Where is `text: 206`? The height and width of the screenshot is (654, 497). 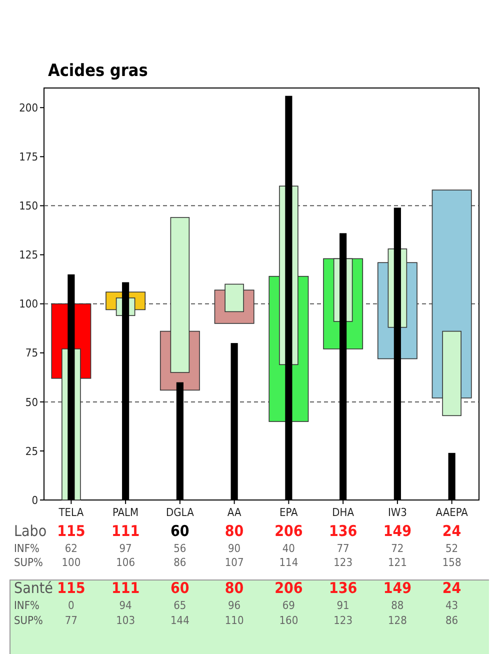
text: 206 is located at coordinates (288, 588).